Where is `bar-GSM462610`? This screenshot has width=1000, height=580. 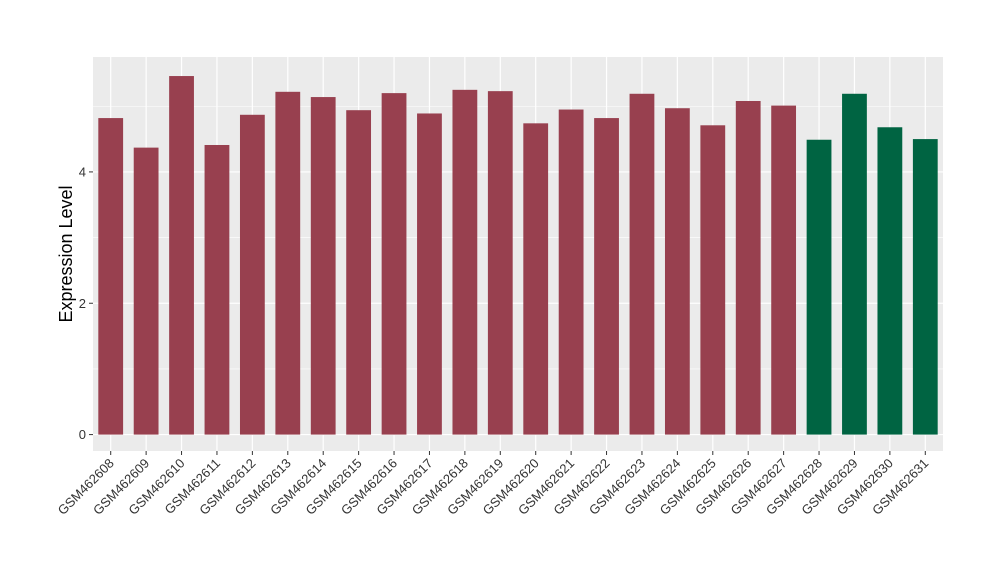 bar-GSM462610 is located at coordinates (181, 255).